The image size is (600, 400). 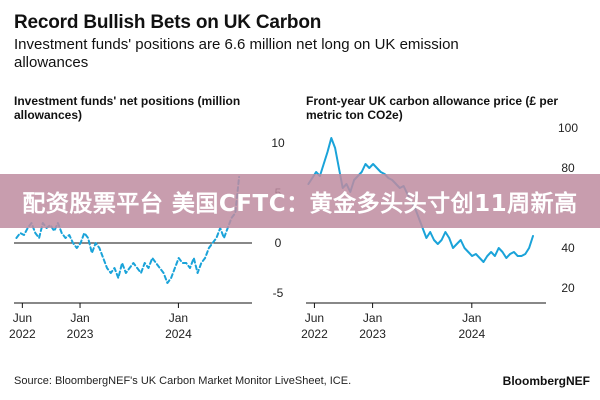 What do you see at coordinates (568, 128) in the screenshot?
I see `y-tick-label: 100` at bounding box center [568, 128].